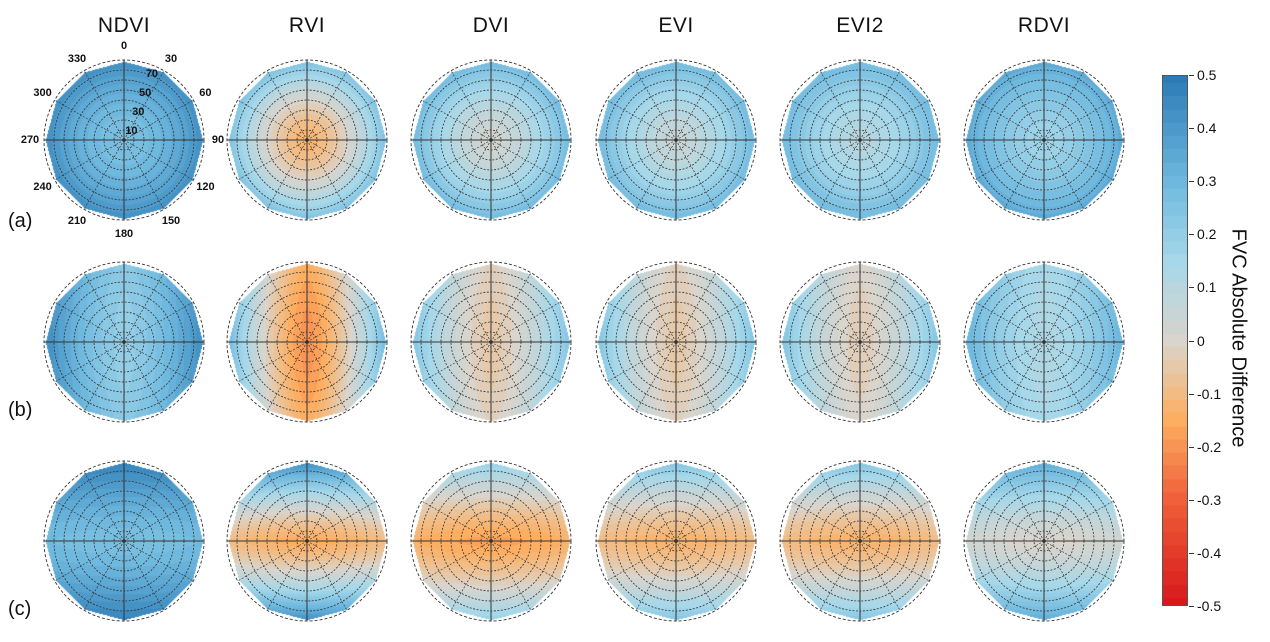 This screenshot has width=1270, height=642. I want to click on colorbar-tick-label: -0.1, so click(1209, 393).